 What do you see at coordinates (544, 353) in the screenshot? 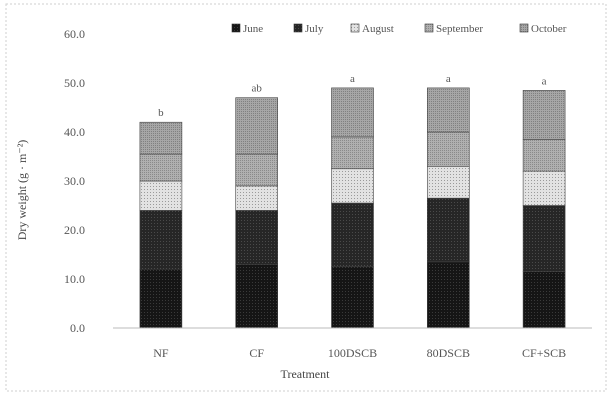
I see `x-tick-label: CF+SCB` at bounding box center [544, 353].